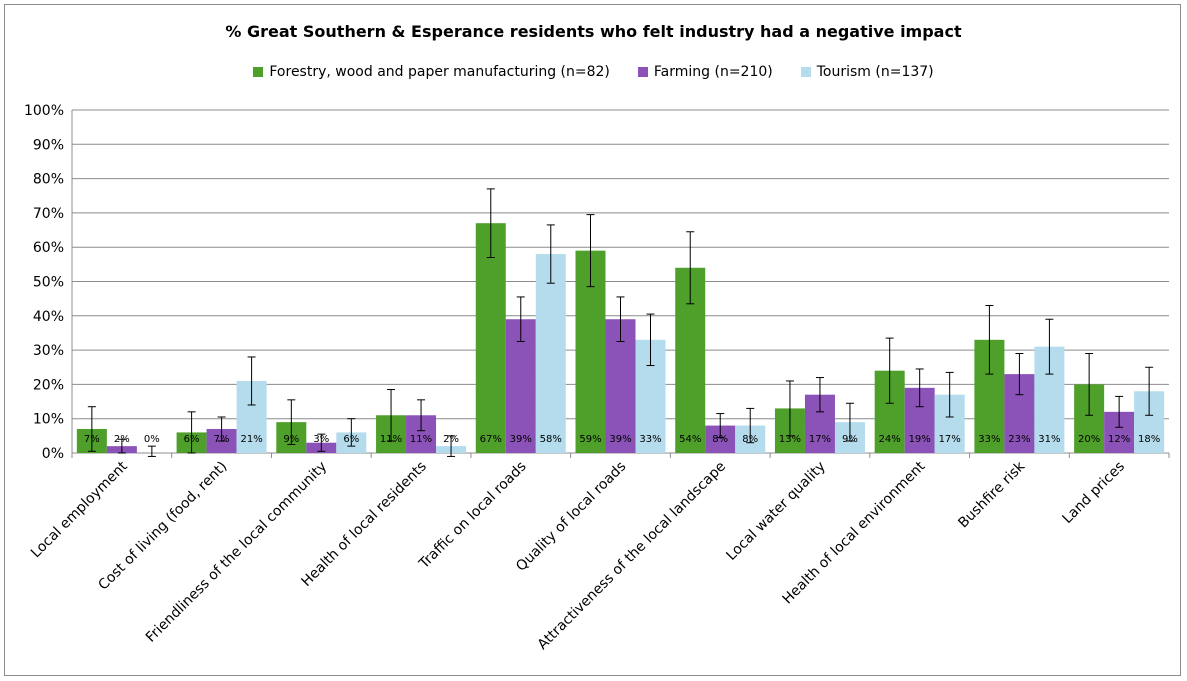 The height and width of the screenshot is (681, 1187). What do you see at coordinates (1119, 439) in the screenshot?
I see `data-label: 12%` at bounding box center [1119, 439].